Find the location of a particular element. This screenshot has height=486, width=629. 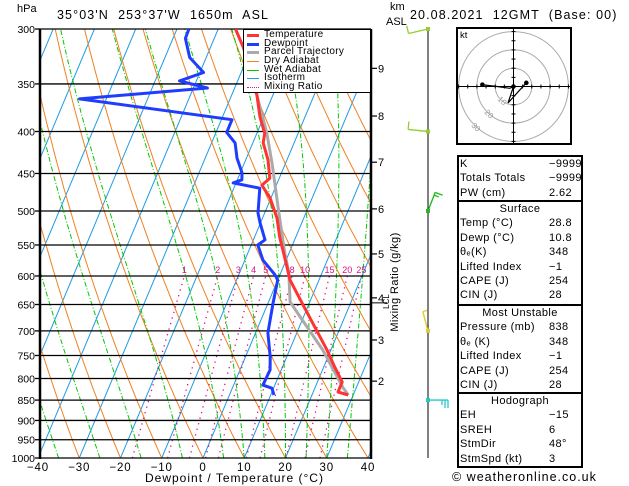

km-tick-label: 7 is located at coordinates (381, 163).